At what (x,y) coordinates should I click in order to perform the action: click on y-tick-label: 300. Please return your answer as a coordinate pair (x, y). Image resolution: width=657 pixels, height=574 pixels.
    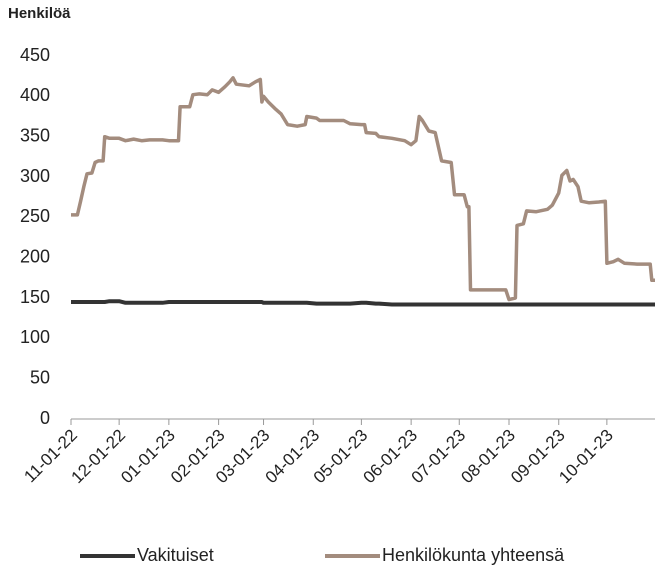
    Looking at the image, I should click on (35, 176).